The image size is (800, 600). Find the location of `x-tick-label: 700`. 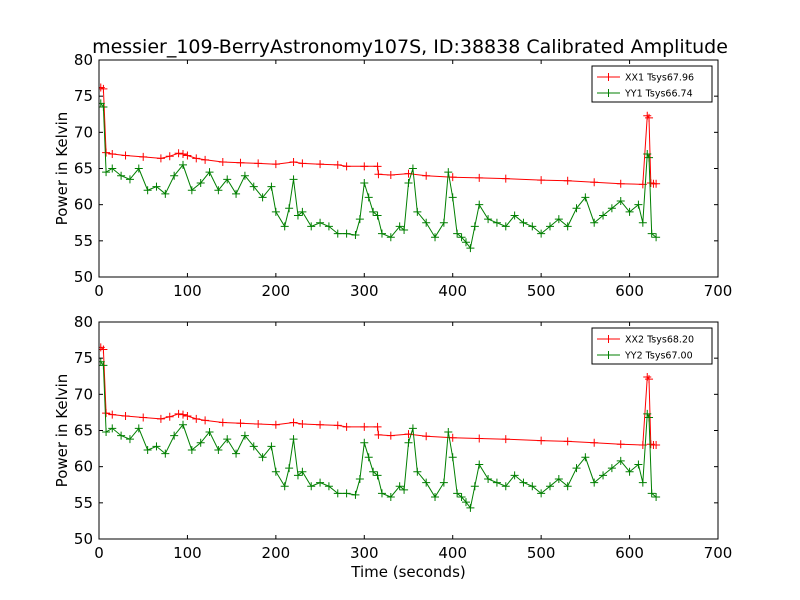

x-tick-label: 700 is located at coordinates (718, 291).